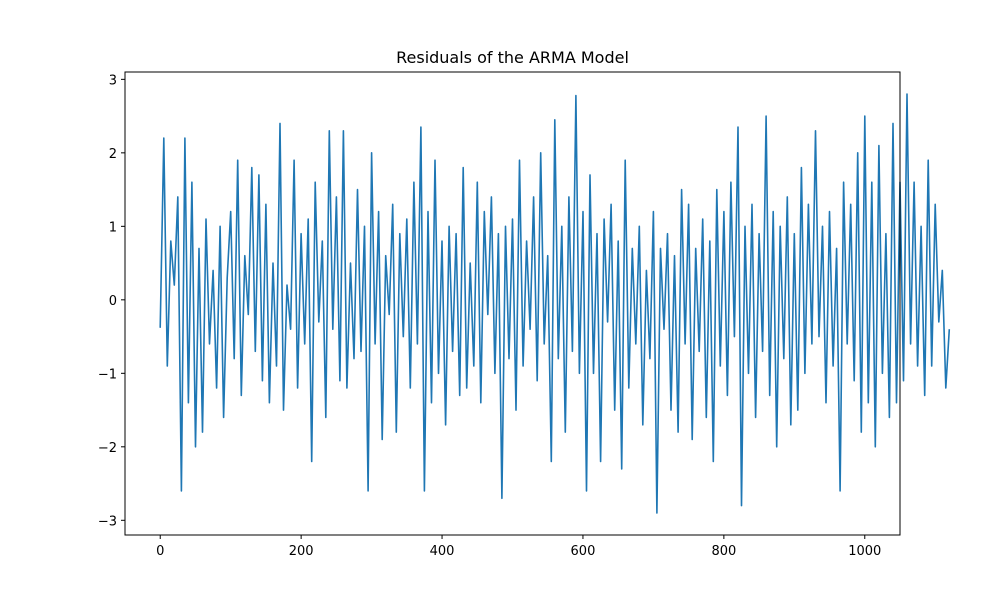 The image size is (1000, 600). I want to click on y-tick-label: 3, so click(113, 80).